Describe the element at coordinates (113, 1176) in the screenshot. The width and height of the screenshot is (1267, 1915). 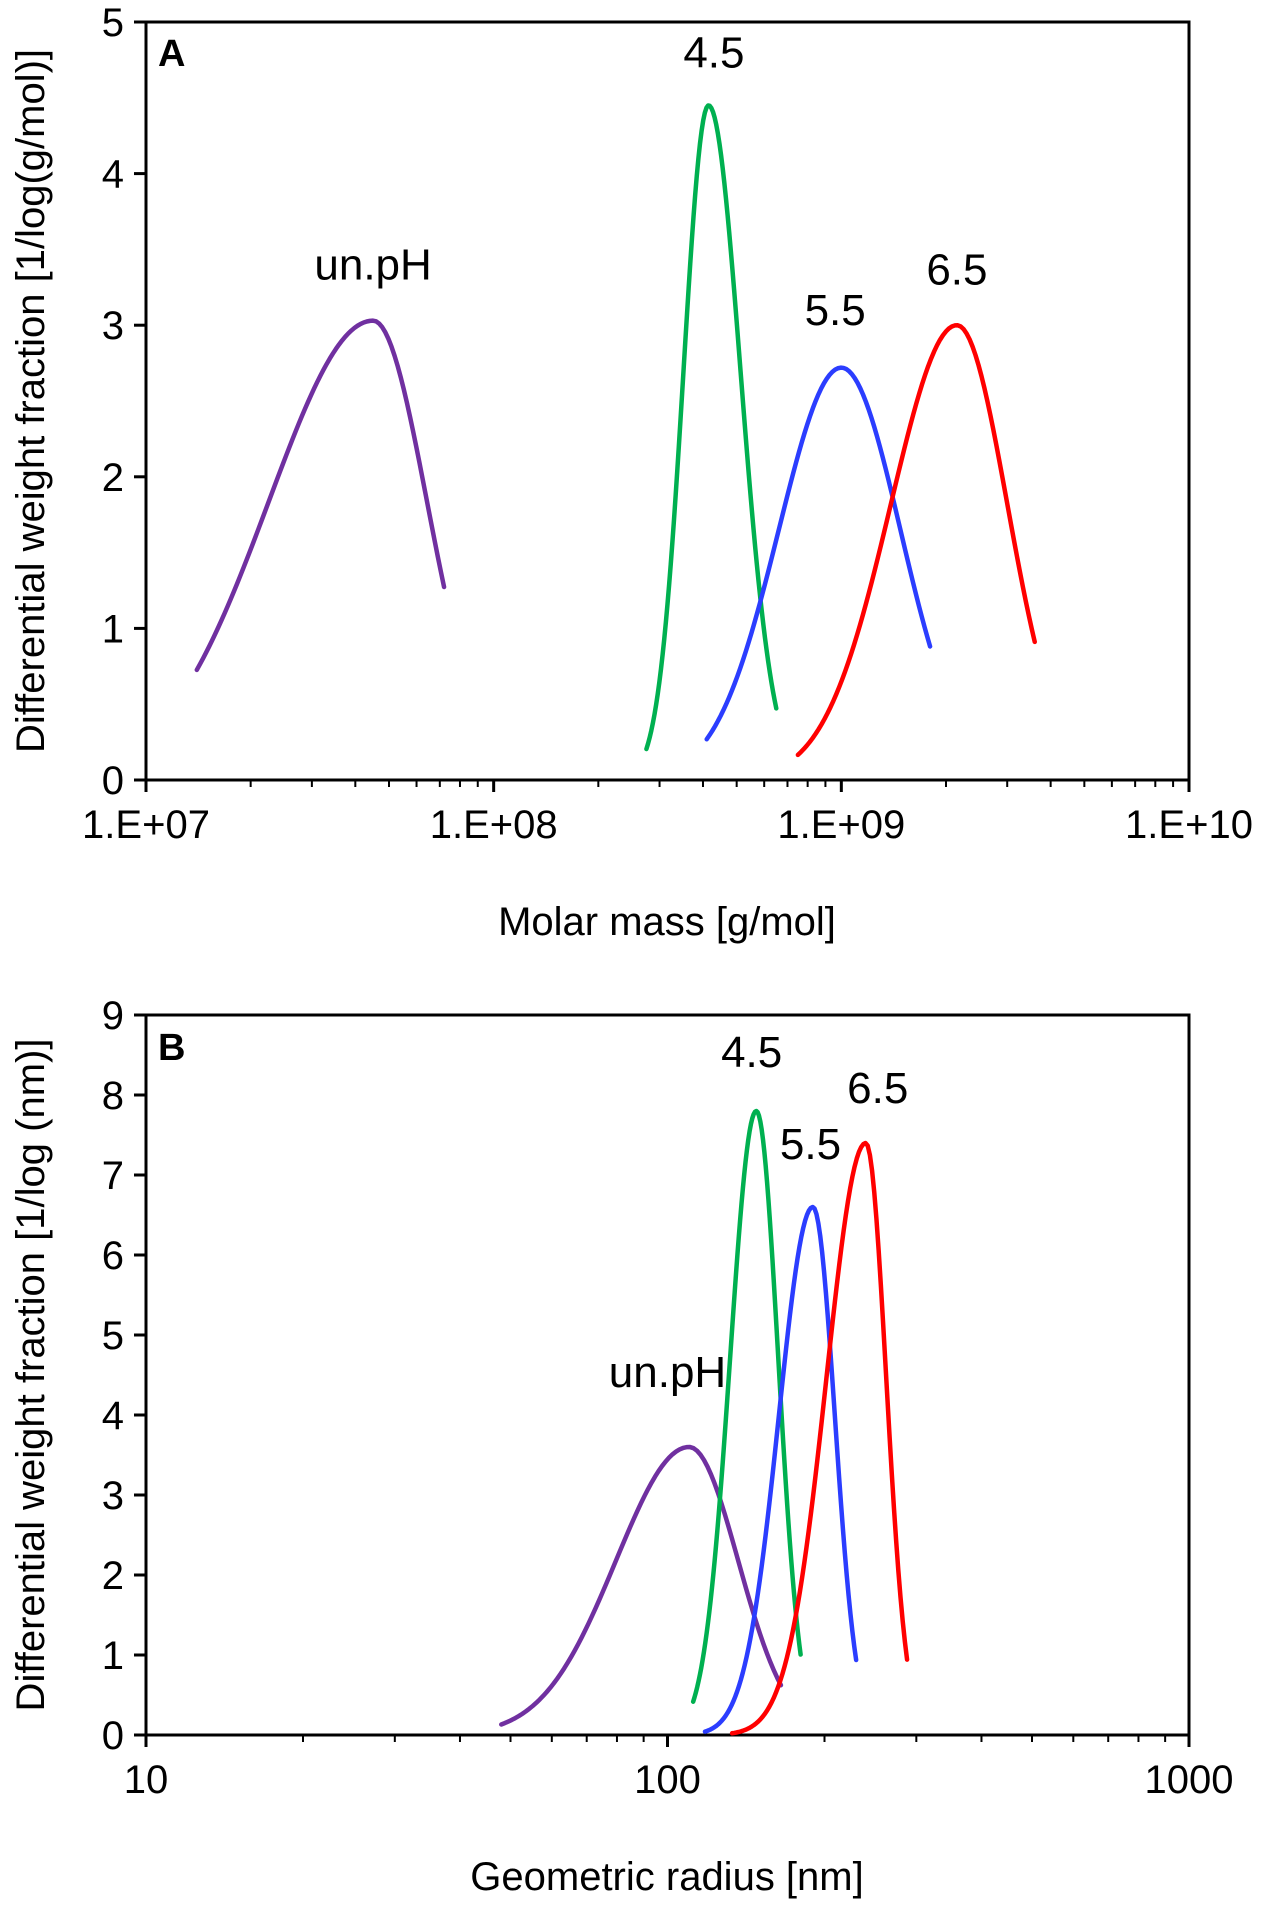
I see `y-tick-label-b-7: 7` at that location.